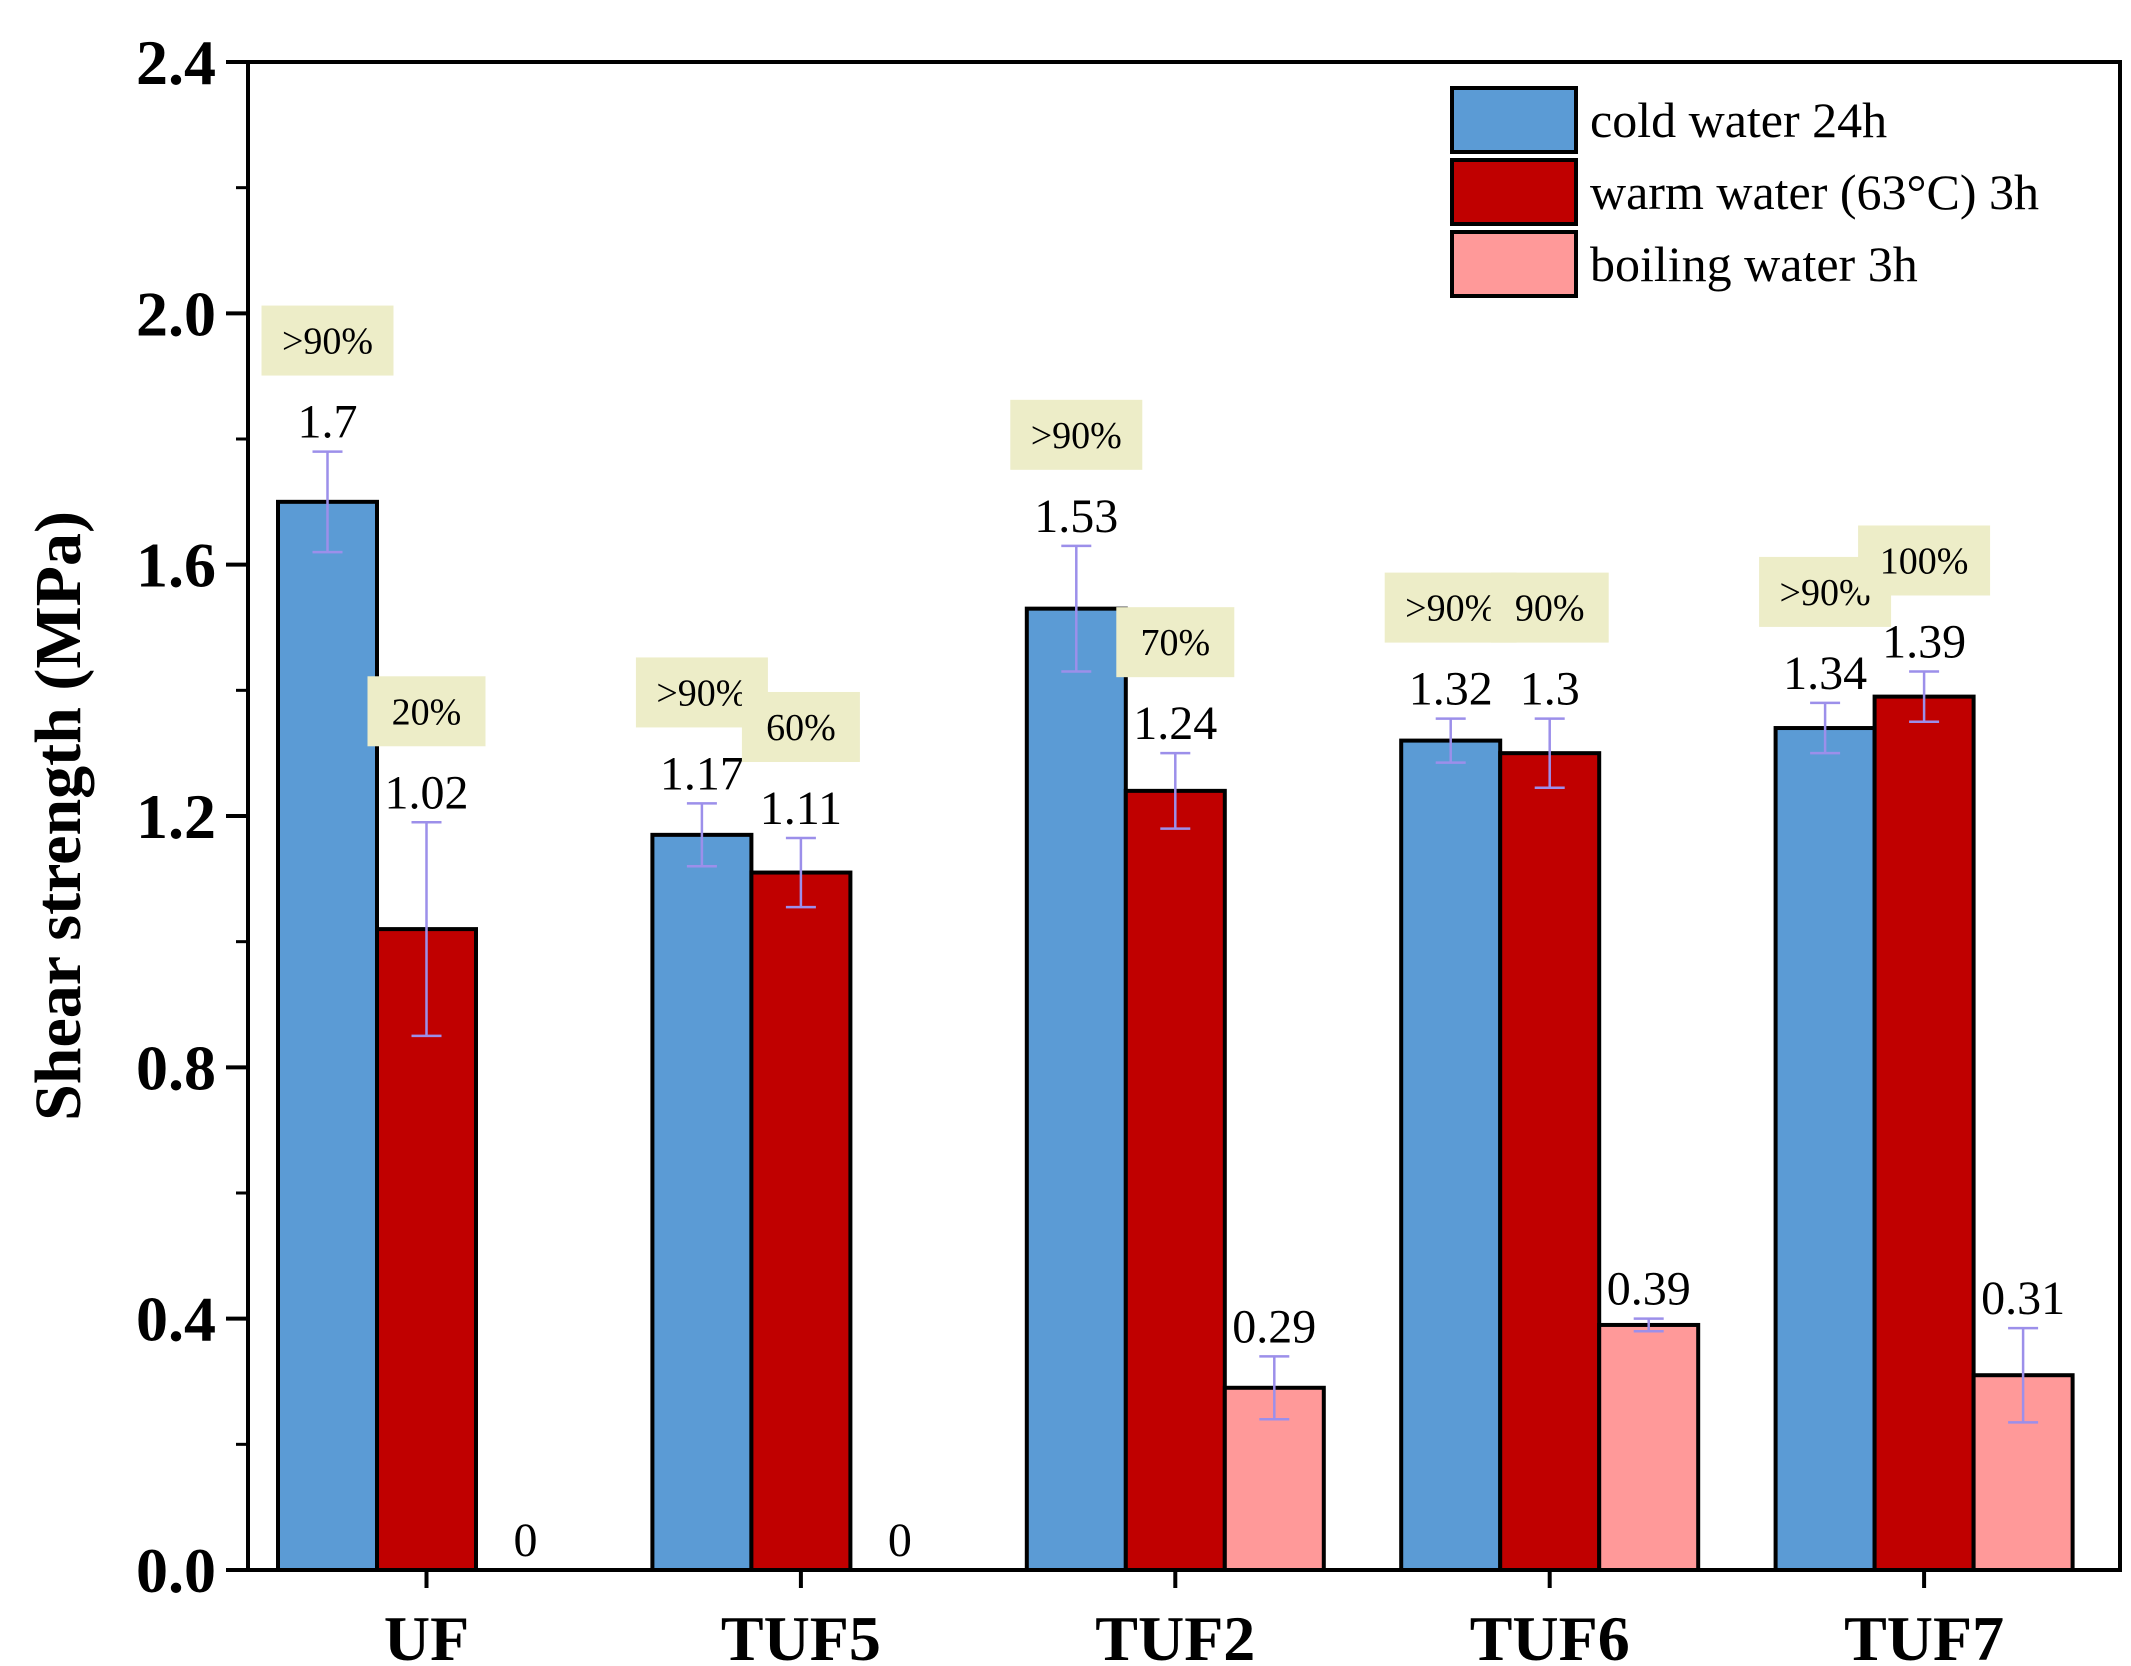 Image resolution: width=2131 pixels, height=1666 pixels. Describe the element at coordinates (1814, 192) in the screenshot. I see `legend-label: warm water (63°C) 3h` at that location.